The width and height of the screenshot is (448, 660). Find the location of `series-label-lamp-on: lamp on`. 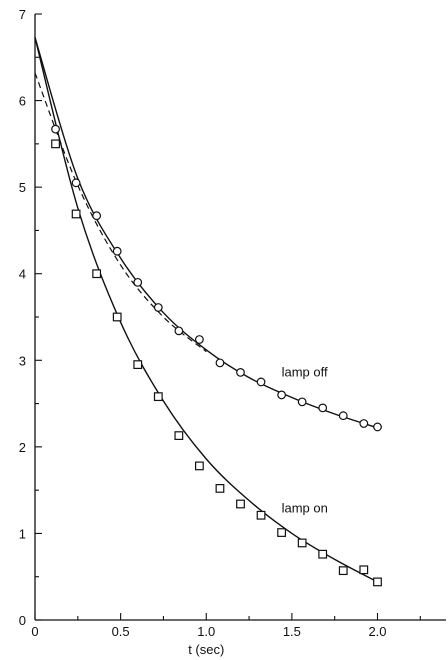

series-label-lamp-on: lamp on is located at coordinates (305, 507).